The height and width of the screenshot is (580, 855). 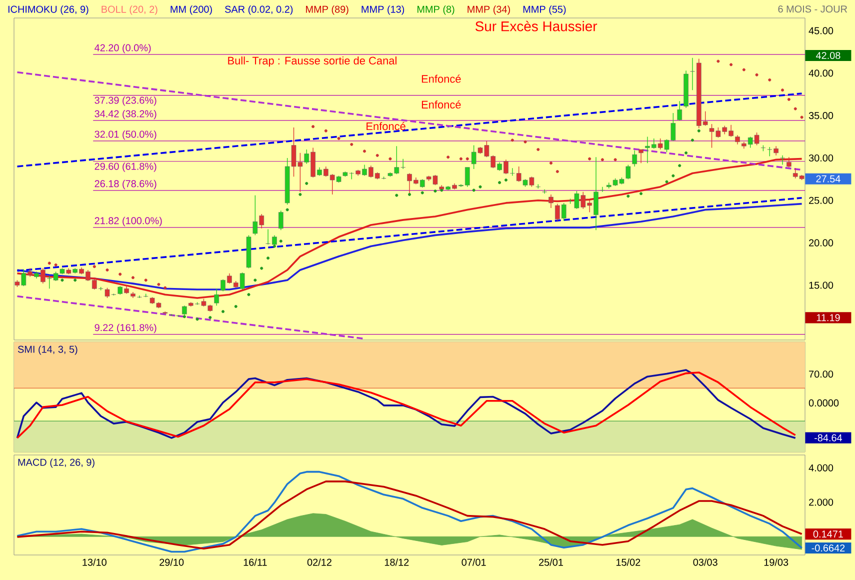 I want to click on y-tick-label: 4.000, so click(x=821, y=468).